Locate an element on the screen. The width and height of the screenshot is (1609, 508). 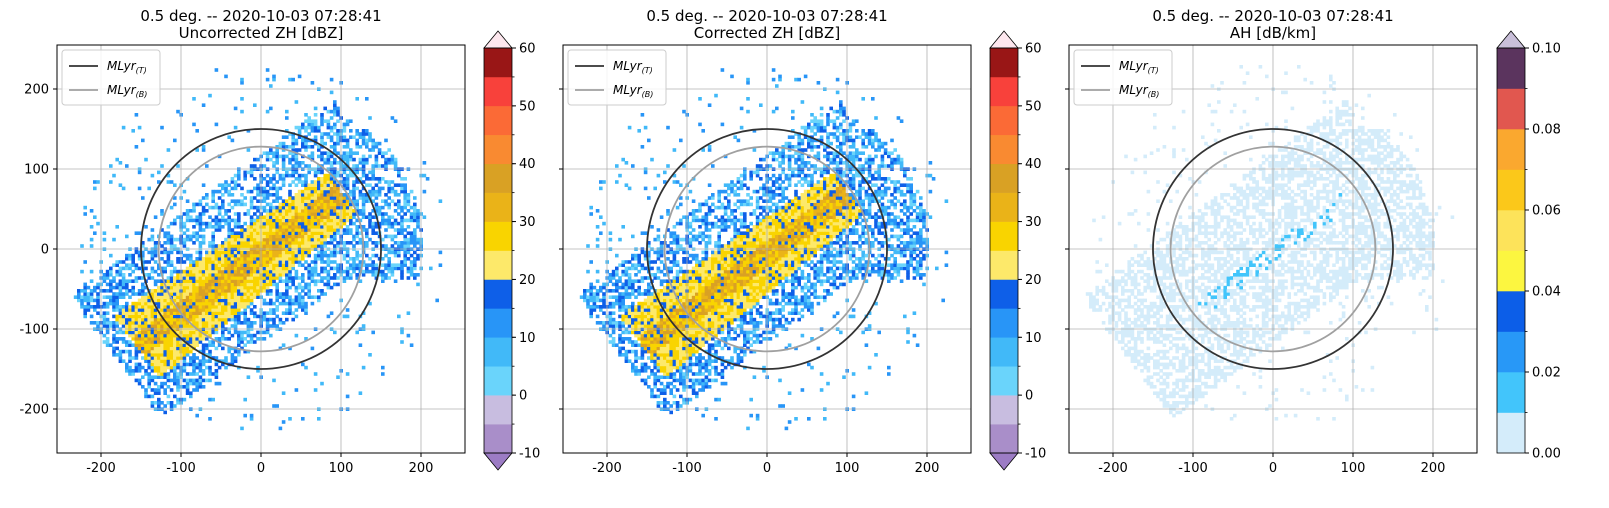
colorbar-tick-label: 0.10 is located at coordinates (1546, 49).